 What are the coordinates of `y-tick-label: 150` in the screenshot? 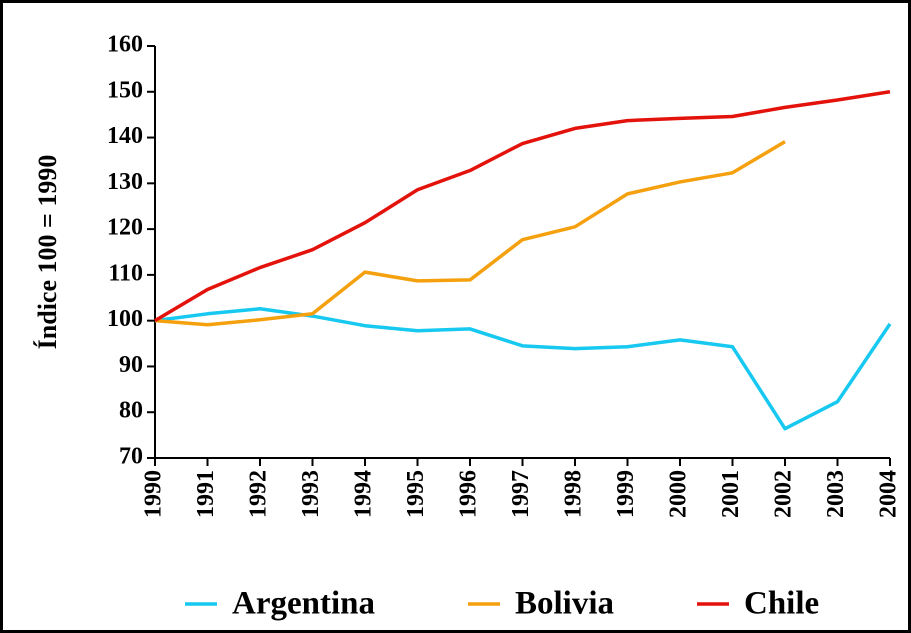 It's located at (125, 90).